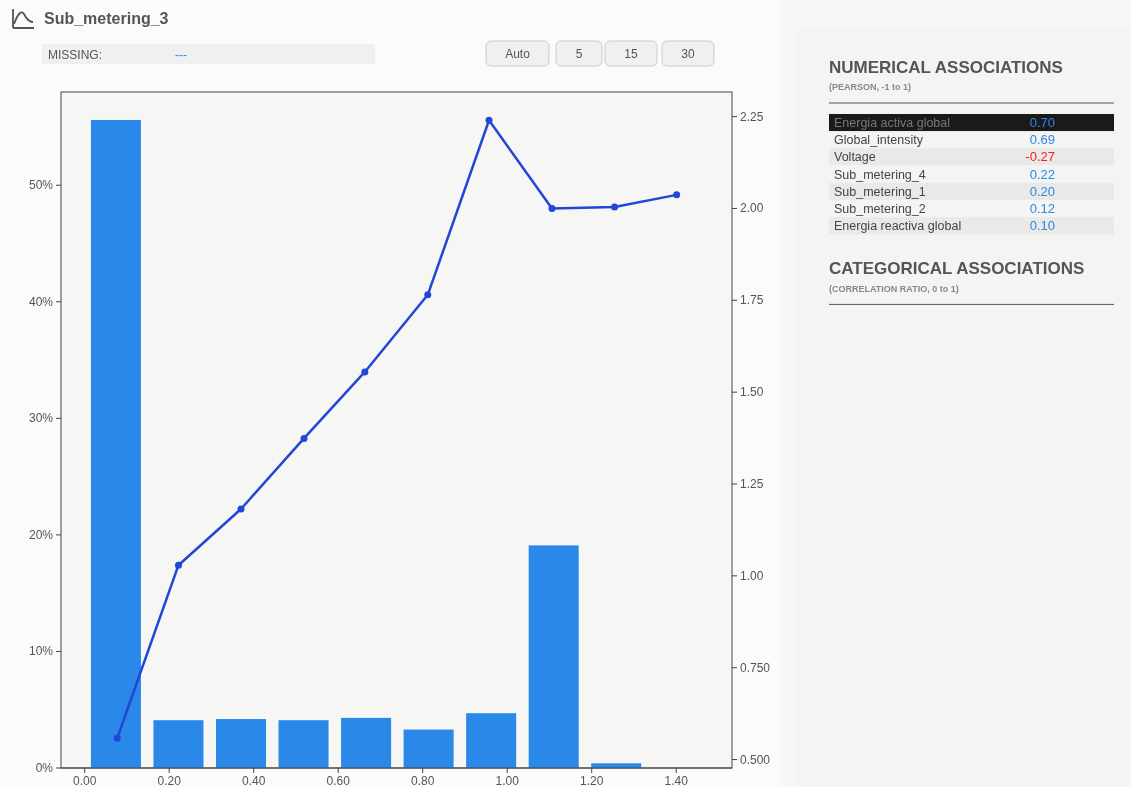 This screenshot has width=1131, height=787. I want to click on text: (CORRELATION RATIO, 0 to 1), so click(894, 289).